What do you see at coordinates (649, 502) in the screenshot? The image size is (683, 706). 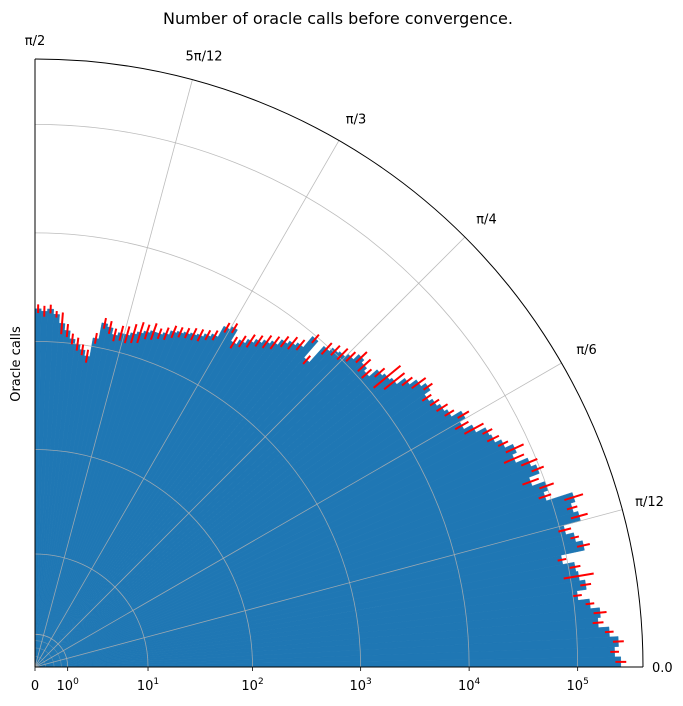 I see `angular-tick-label: π/12` at bounding box center [649, 502].